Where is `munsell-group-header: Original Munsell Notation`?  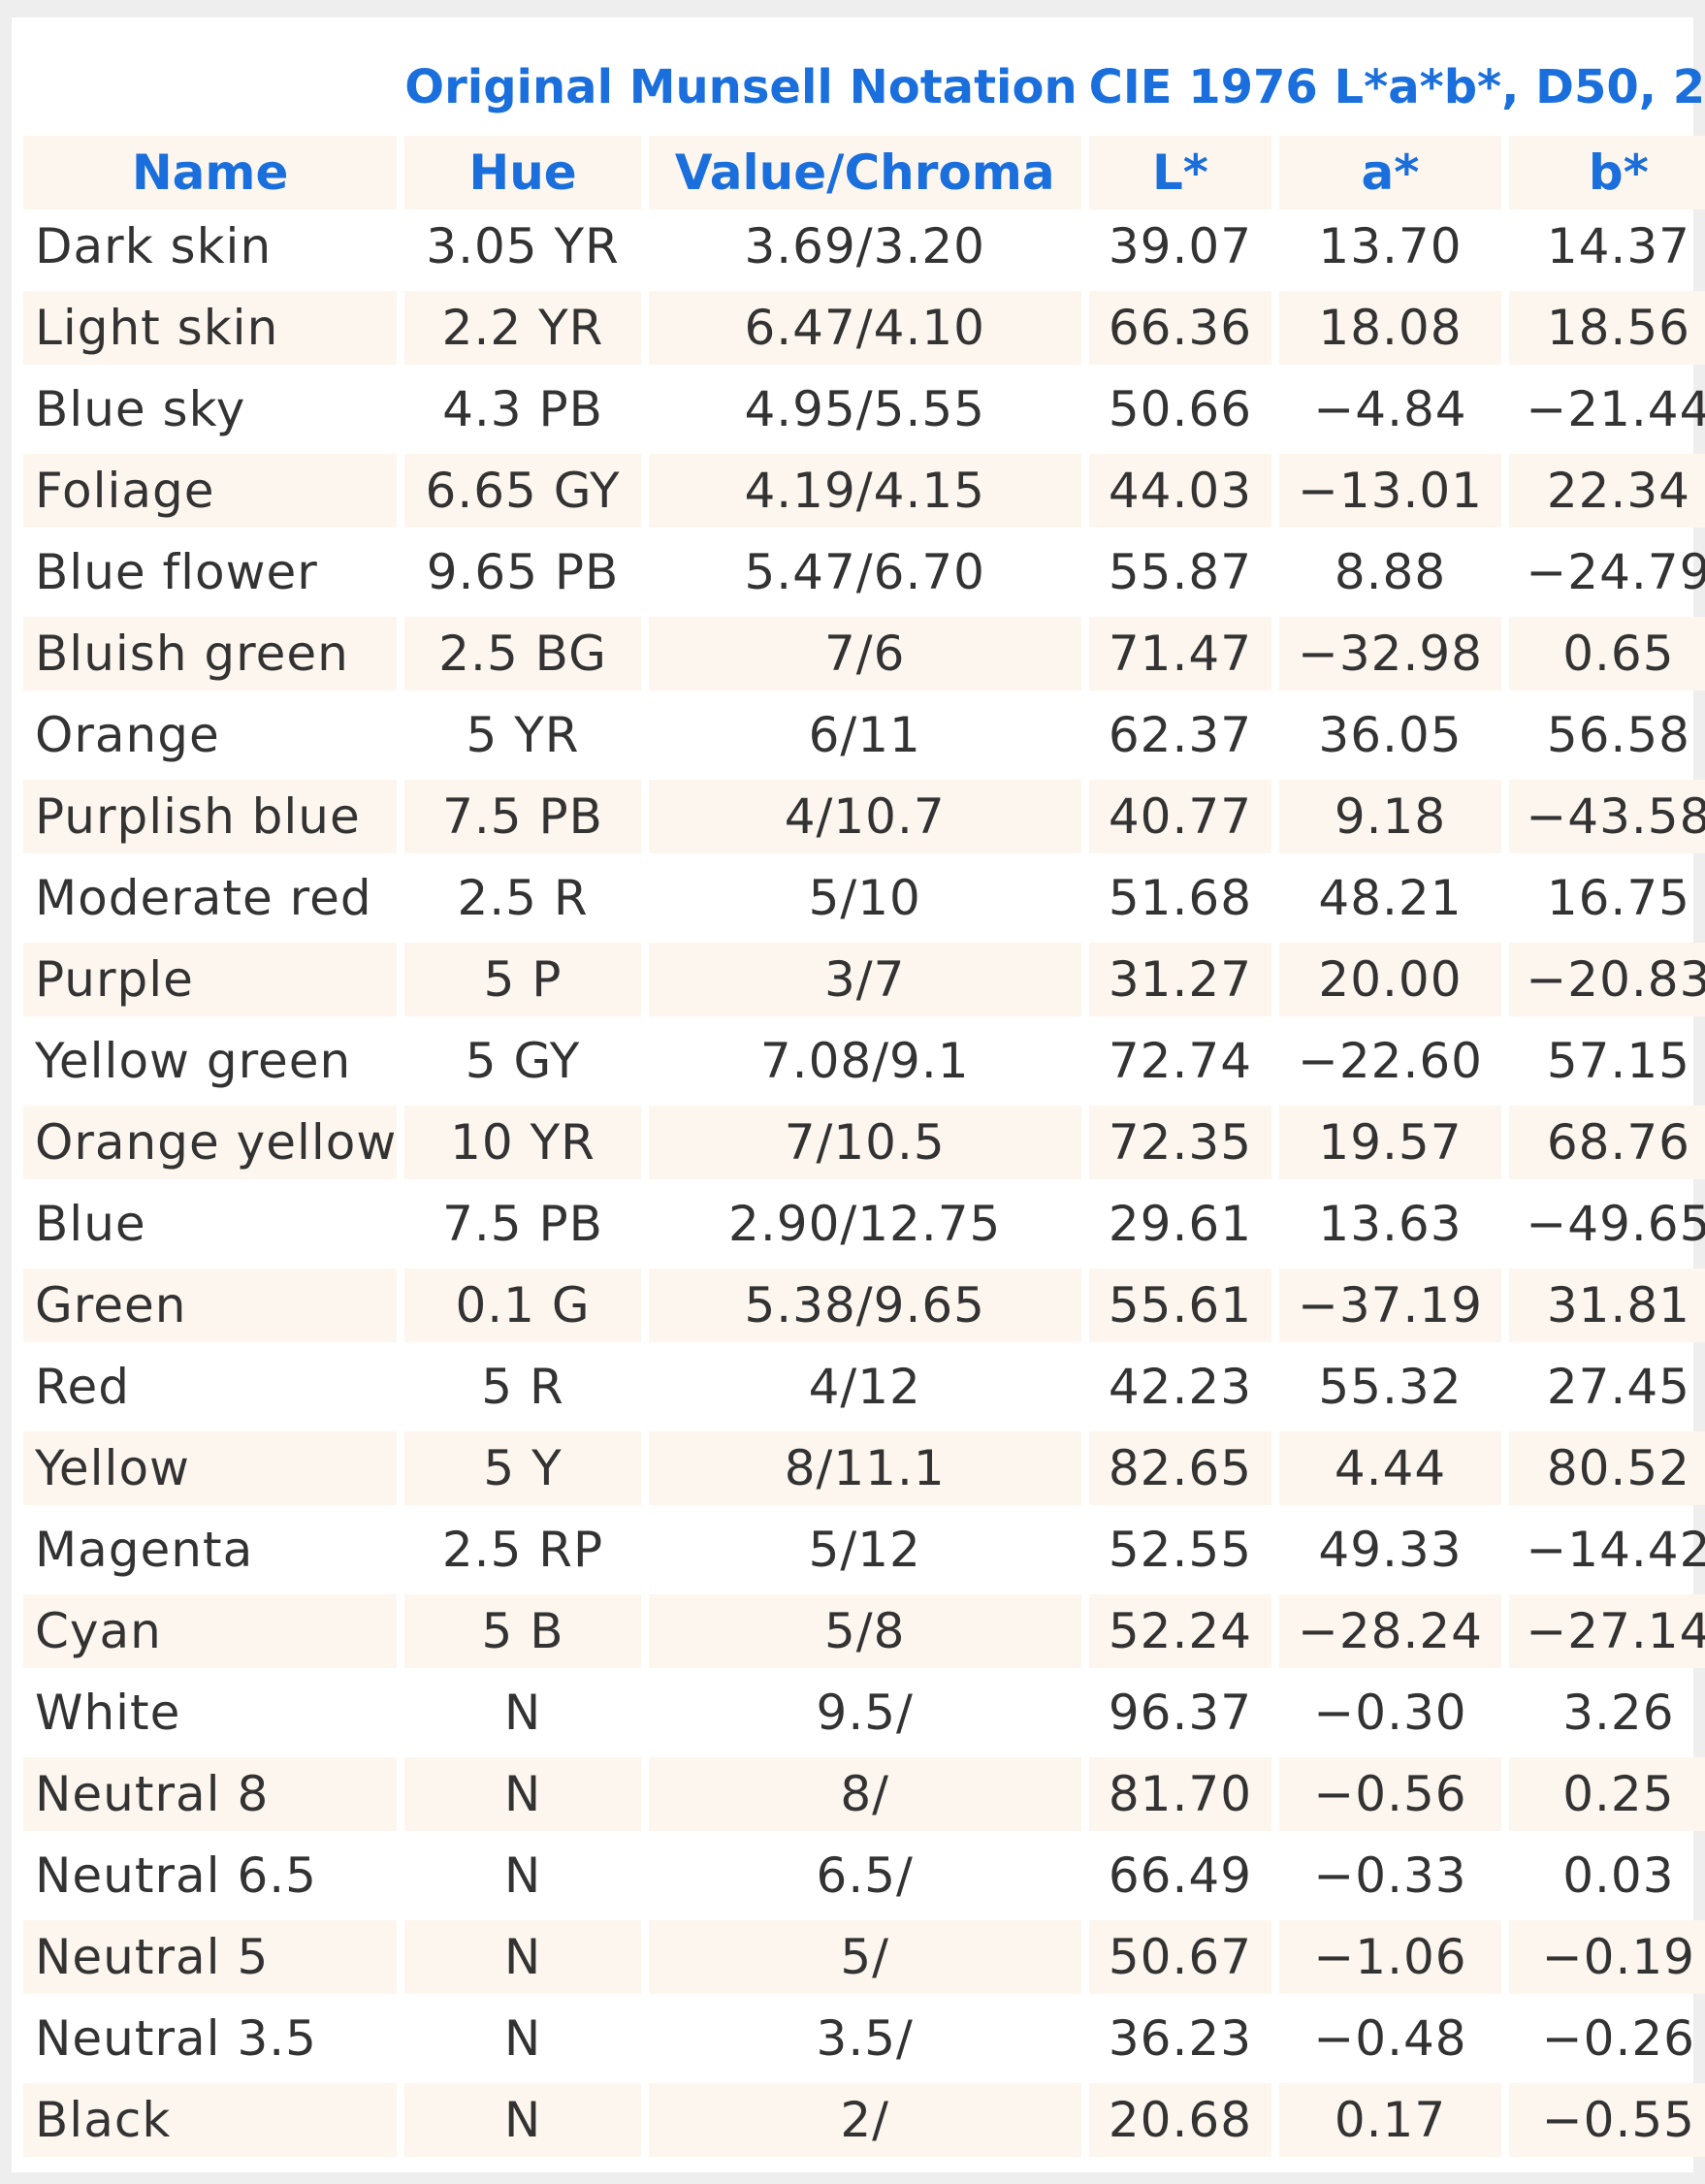 munsell-group-header: Original Munsell Notation is located at coordinates (741, 87).